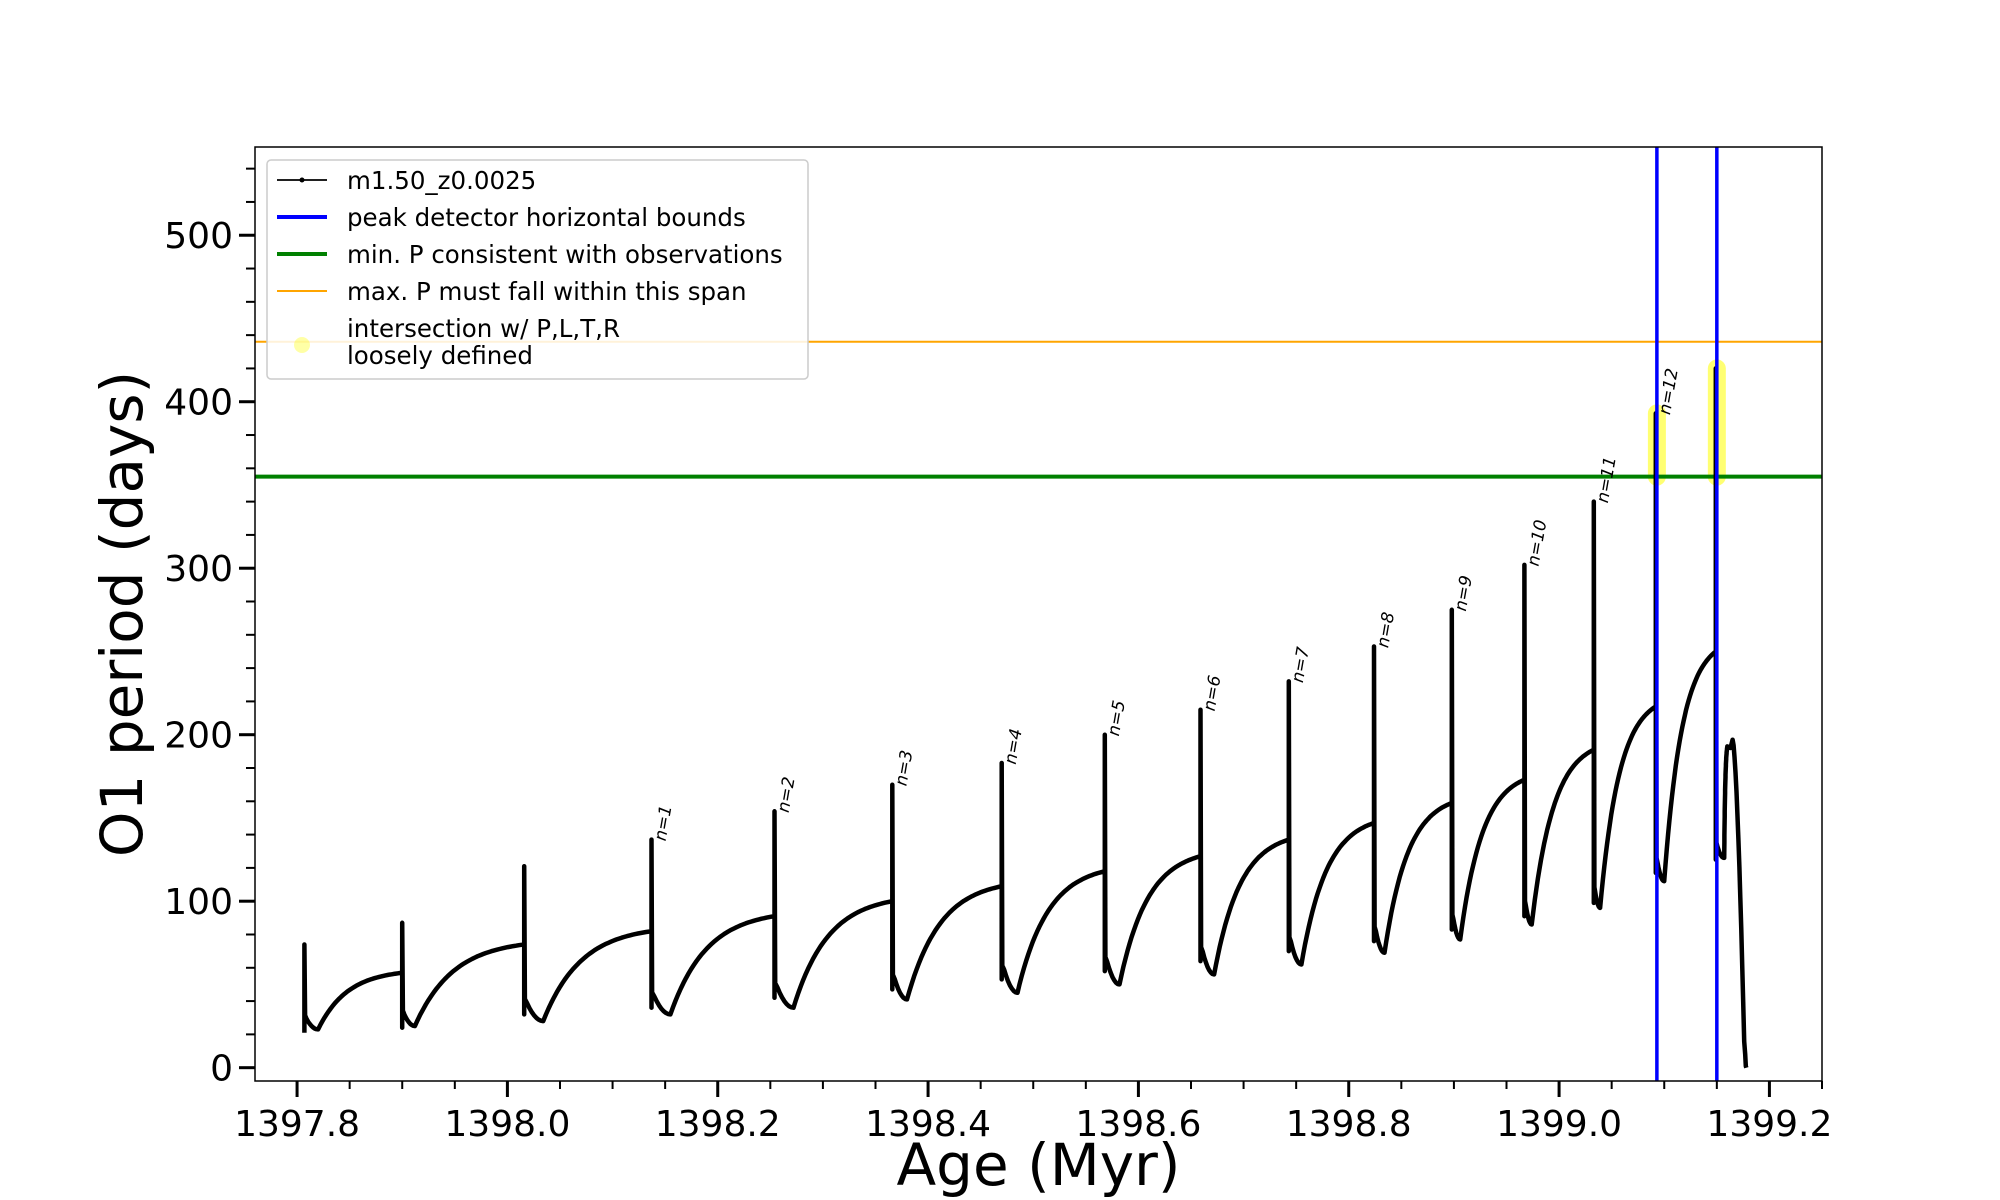  I want to click on y-tick-label-2: 200, so click(198, 736).